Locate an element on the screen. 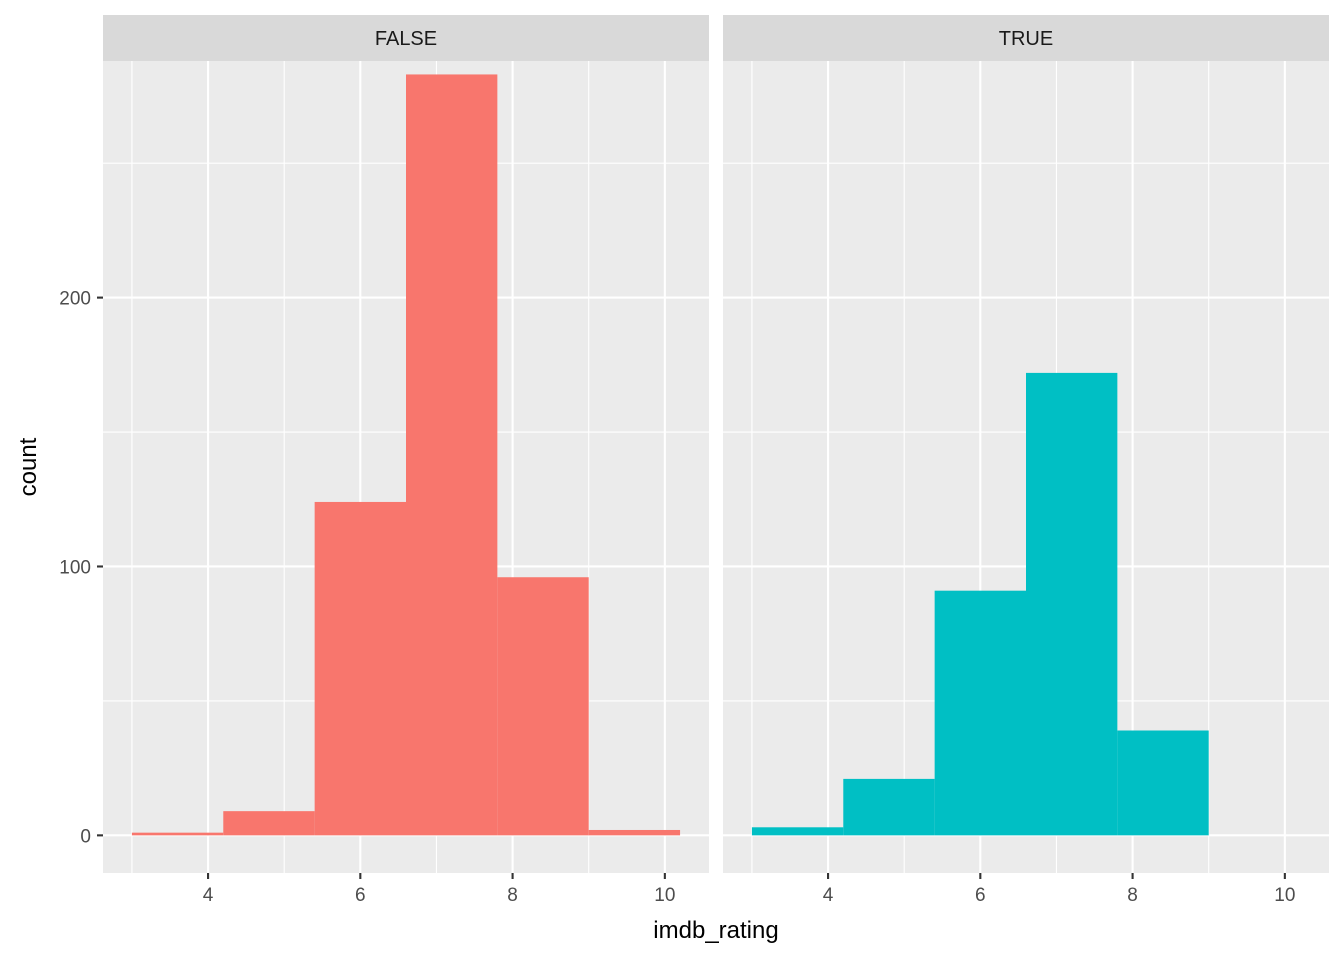  y-axis: 0 100 200 is located at coordinates (81, 568).